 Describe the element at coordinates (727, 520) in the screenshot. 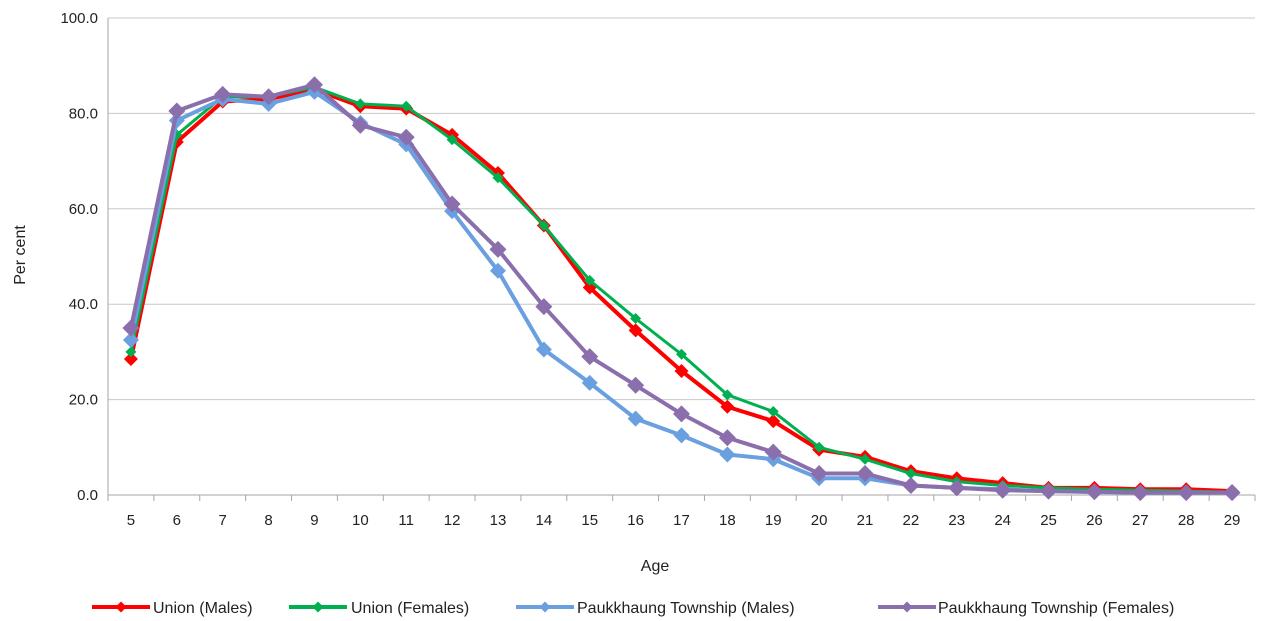

I see `x-tick-label: 18` at that location.